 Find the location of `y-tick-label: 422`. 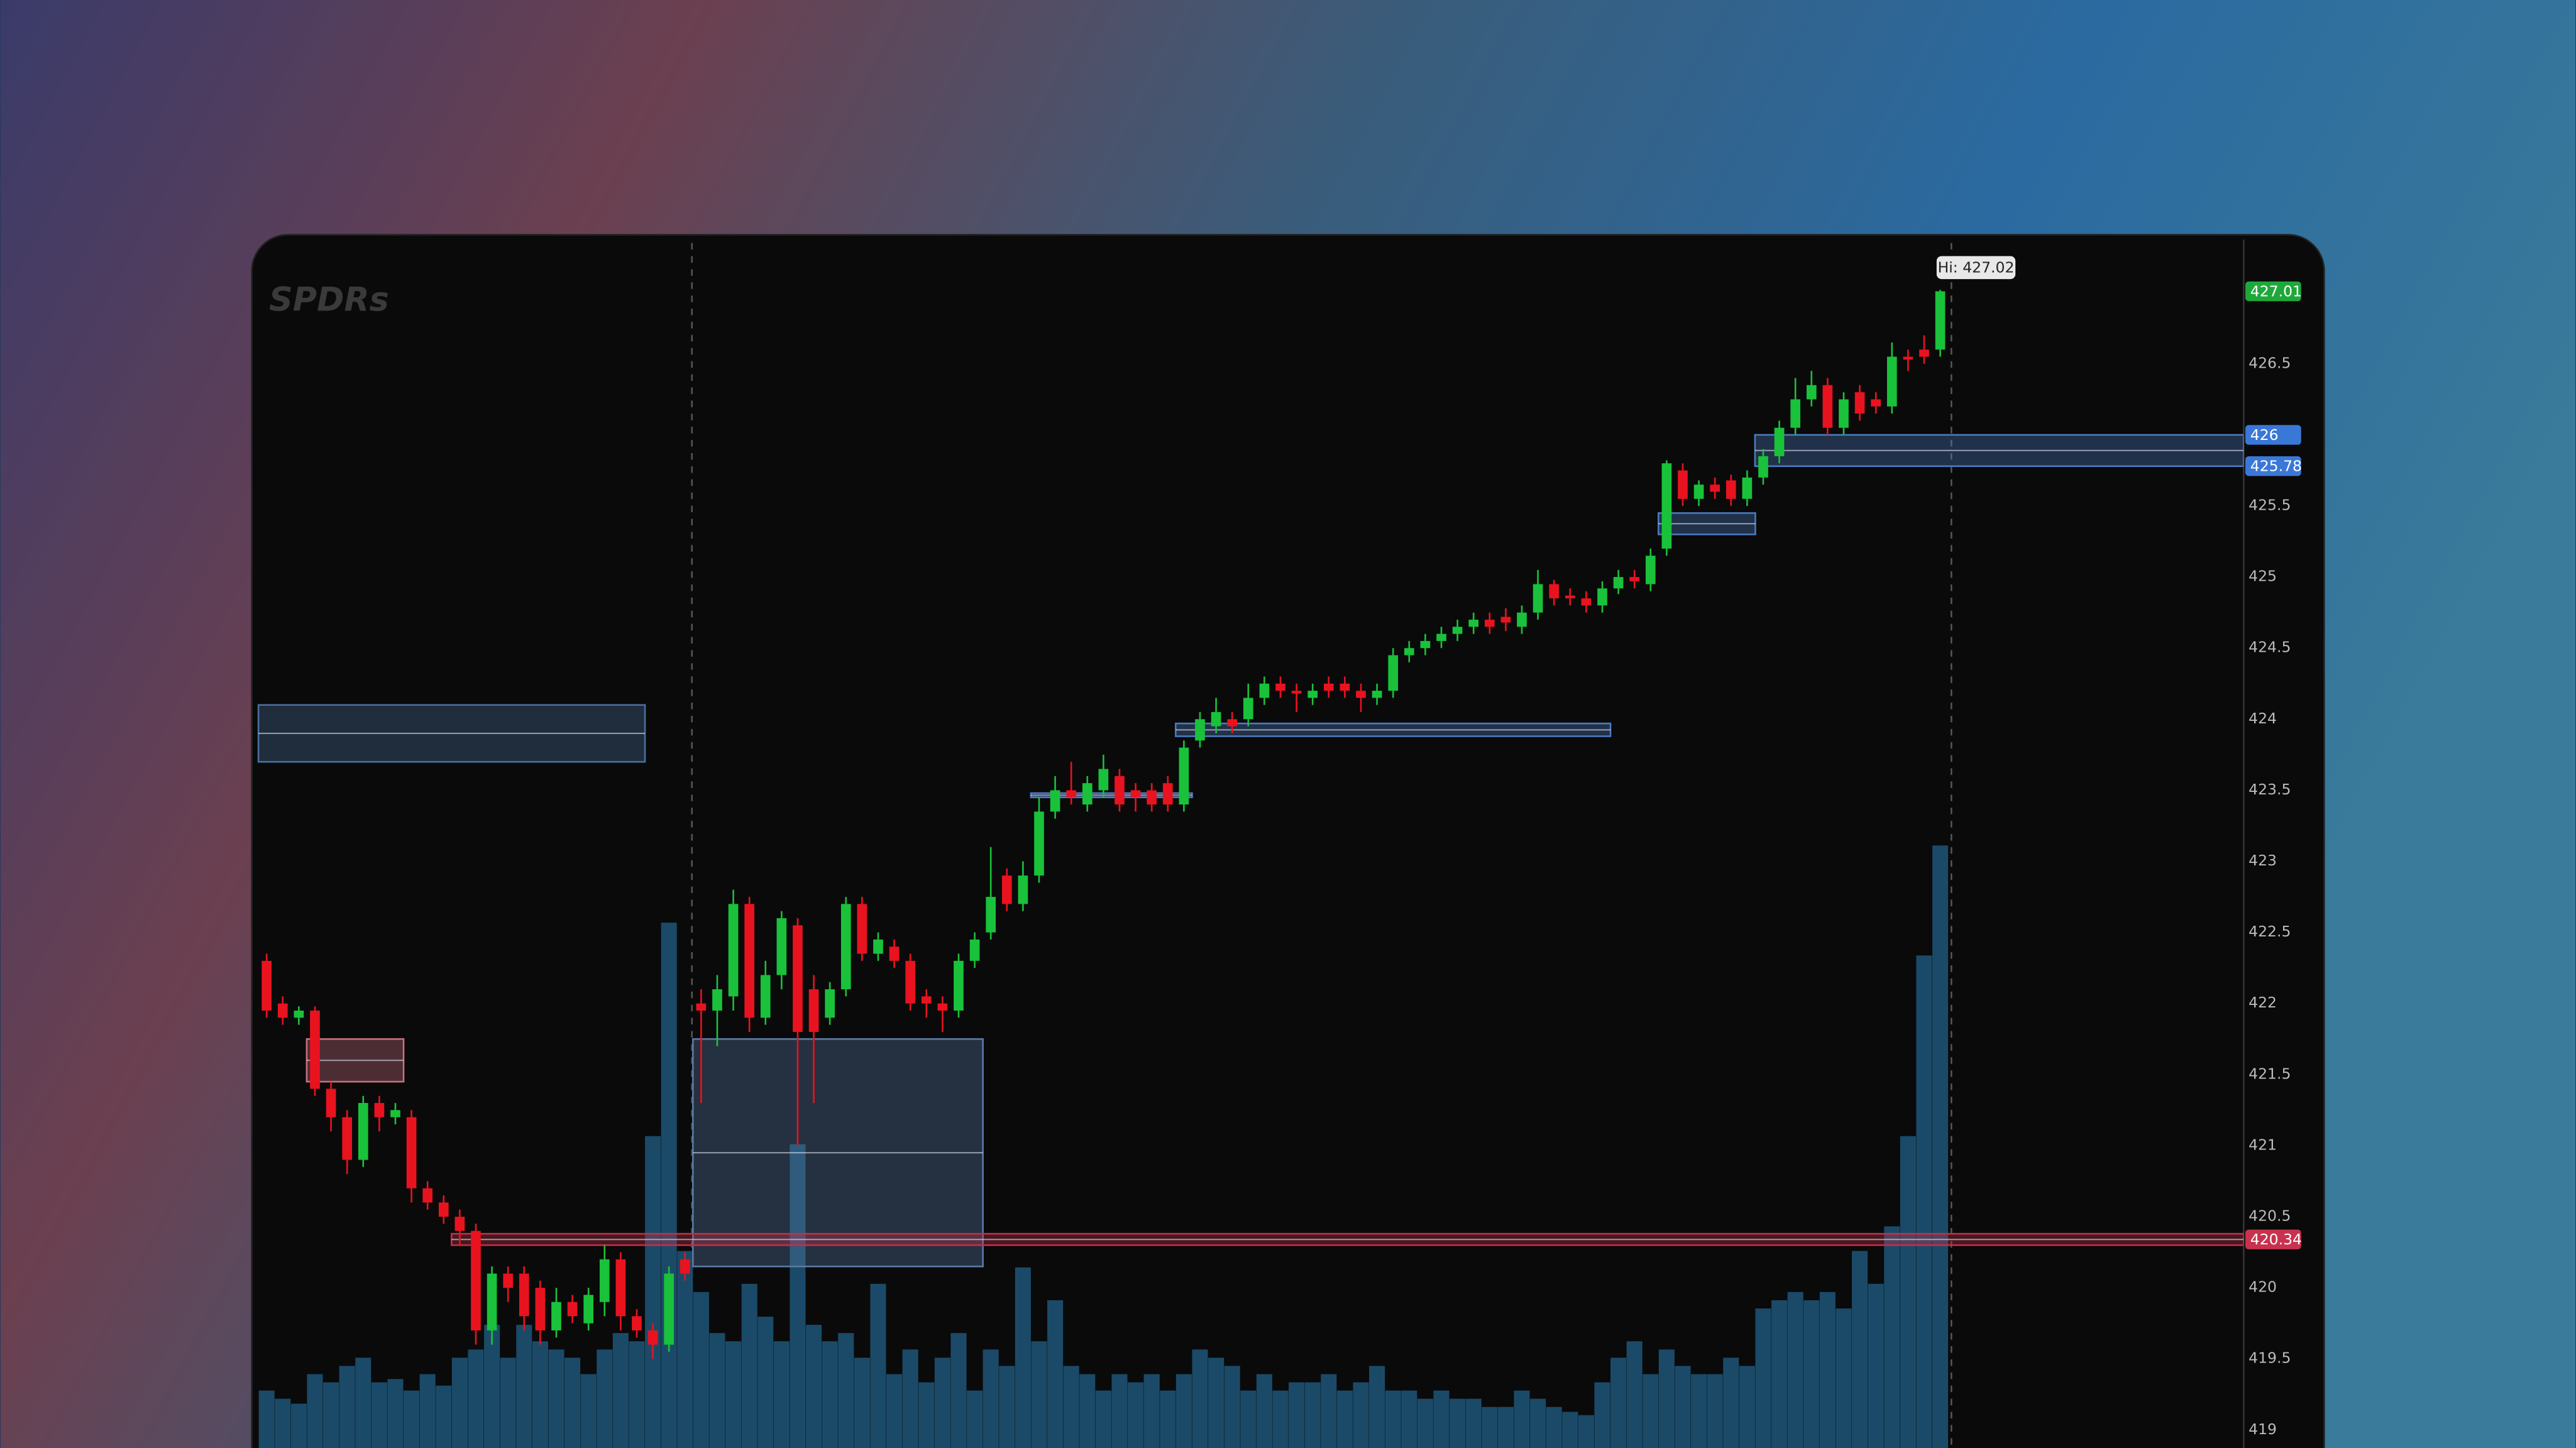

y-tick-label: 422 is located at coordinates (2262, 1002).